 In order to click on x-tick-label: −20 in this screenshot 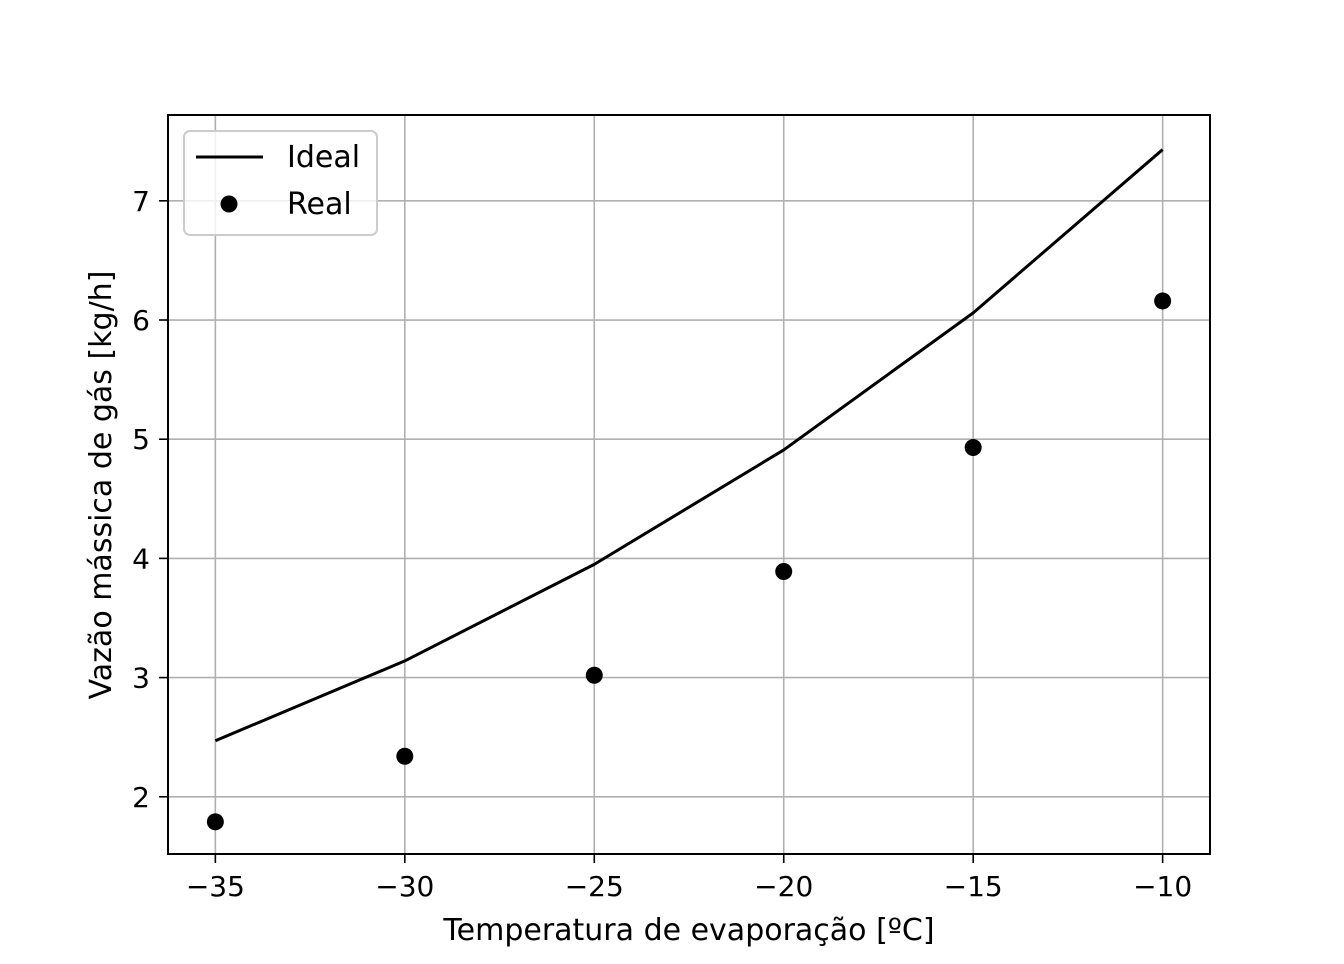, I will do `click(783, 886)`.